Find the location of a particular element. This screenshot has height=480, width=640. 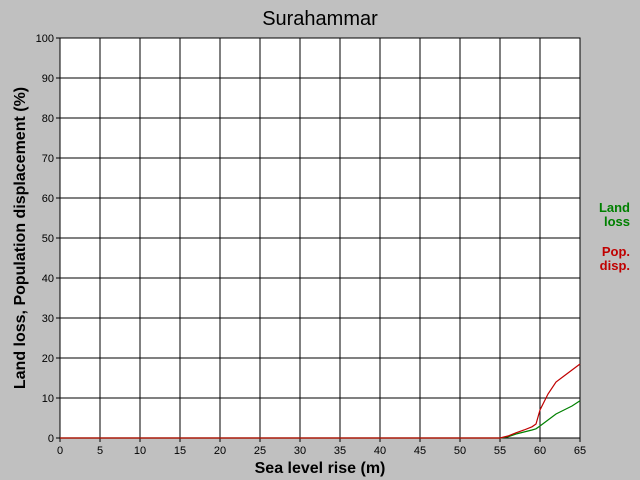

x-tick-label: 5 is located at coordinates (100, 451).